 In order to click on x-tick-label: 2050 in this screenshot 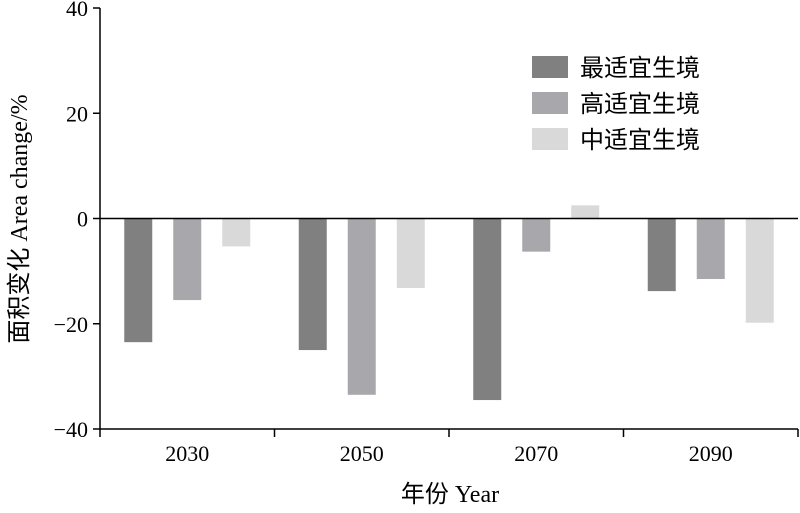, I will do `click(362, 453)`.